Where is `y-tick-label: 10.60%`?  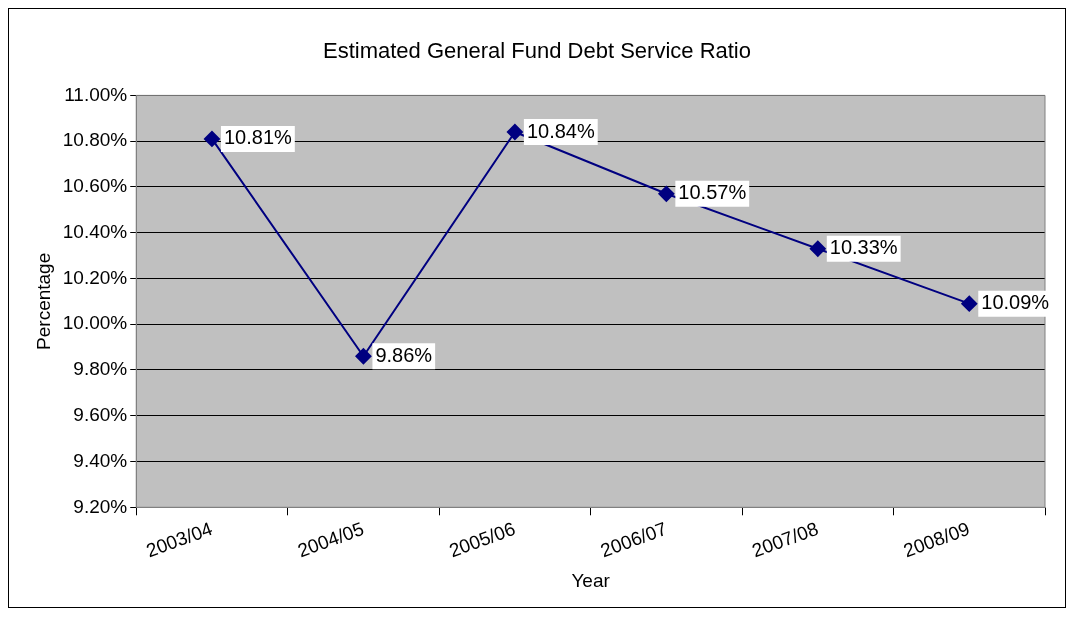 y-tick-label: 10.60% is located at coordinates (95, 186).